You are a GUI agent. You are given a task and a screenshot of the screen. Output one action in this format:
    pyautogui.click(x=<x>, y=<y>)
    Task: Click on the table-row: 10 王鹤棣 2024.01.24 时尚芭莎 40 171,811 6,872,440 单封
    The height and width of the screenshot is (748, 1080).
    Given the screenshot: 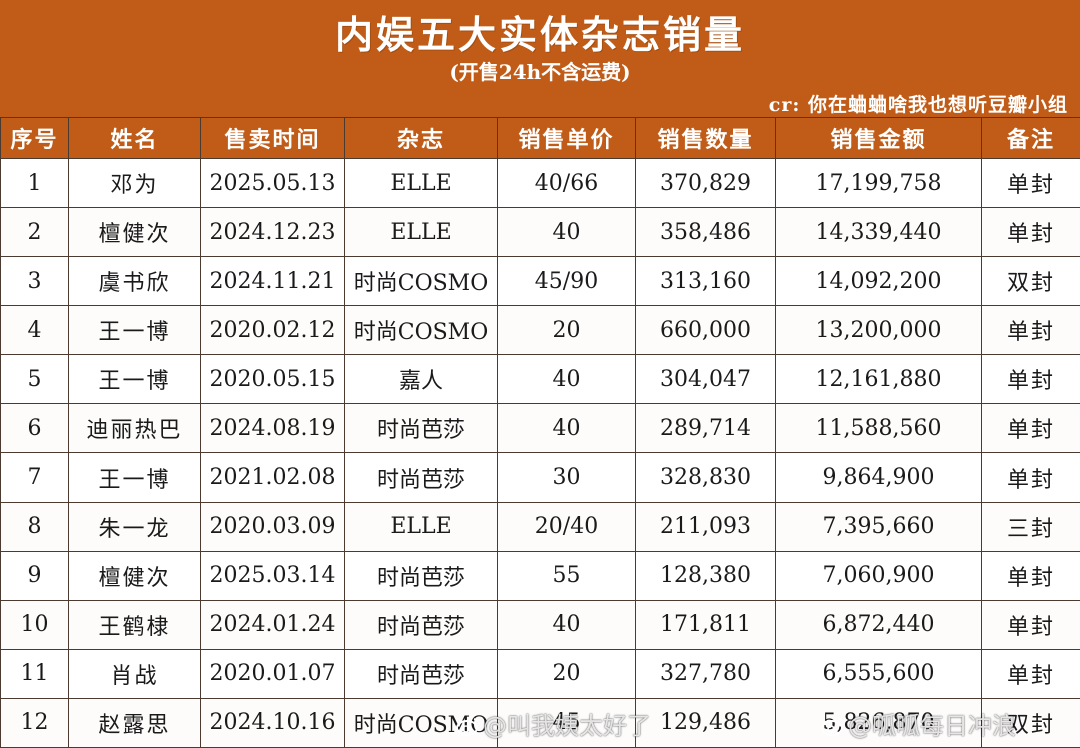 What is the action you would take?
    pyautogui.click(x=540, y=624)
    